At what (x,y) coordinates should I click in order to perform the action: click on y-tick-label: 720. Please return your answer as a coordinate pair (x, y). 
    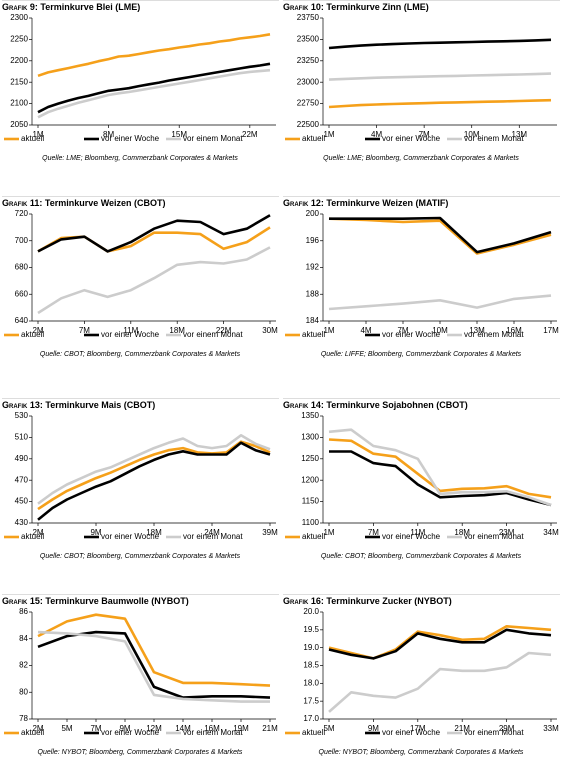
    Looking at the image, I should click on (22, 213).